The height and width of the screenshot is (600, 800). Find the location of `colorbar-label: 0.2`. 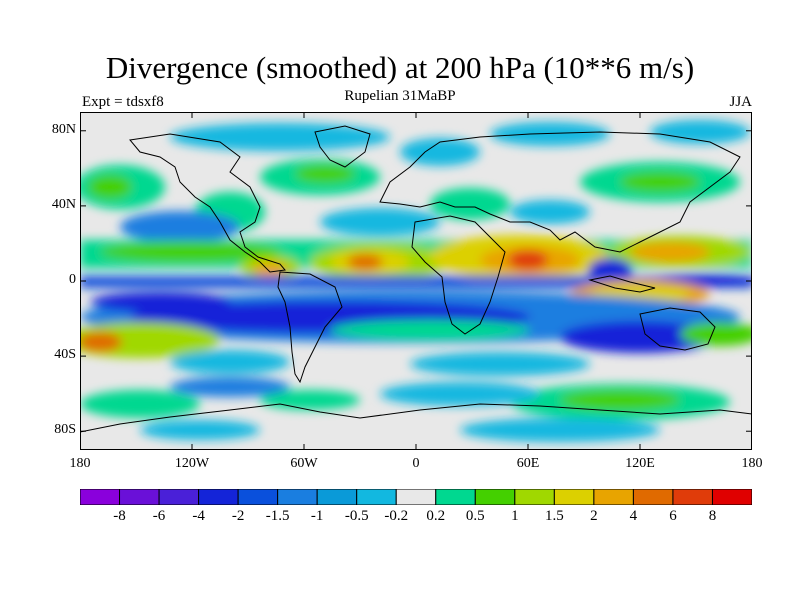

colorbar-label: 0.2 is located at coordinates (436, 516).